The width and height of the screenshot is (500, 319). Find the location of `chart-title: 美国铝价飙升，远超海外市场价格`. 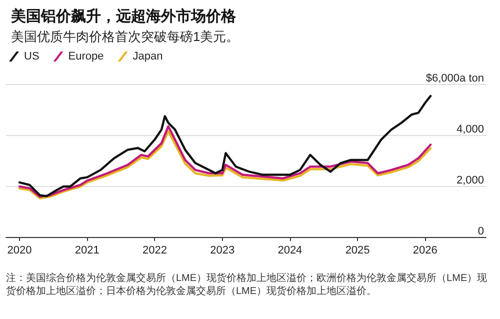

chart-title: 美国铝价飙升，远超海外市场价格 is located at coordinates (123, 16).